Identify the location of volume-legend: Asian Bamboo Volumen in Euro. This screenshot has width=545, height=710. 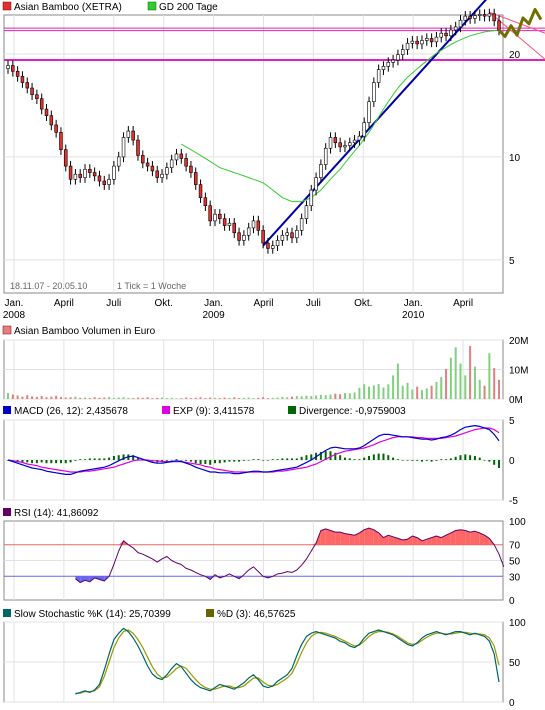
(79, 331).